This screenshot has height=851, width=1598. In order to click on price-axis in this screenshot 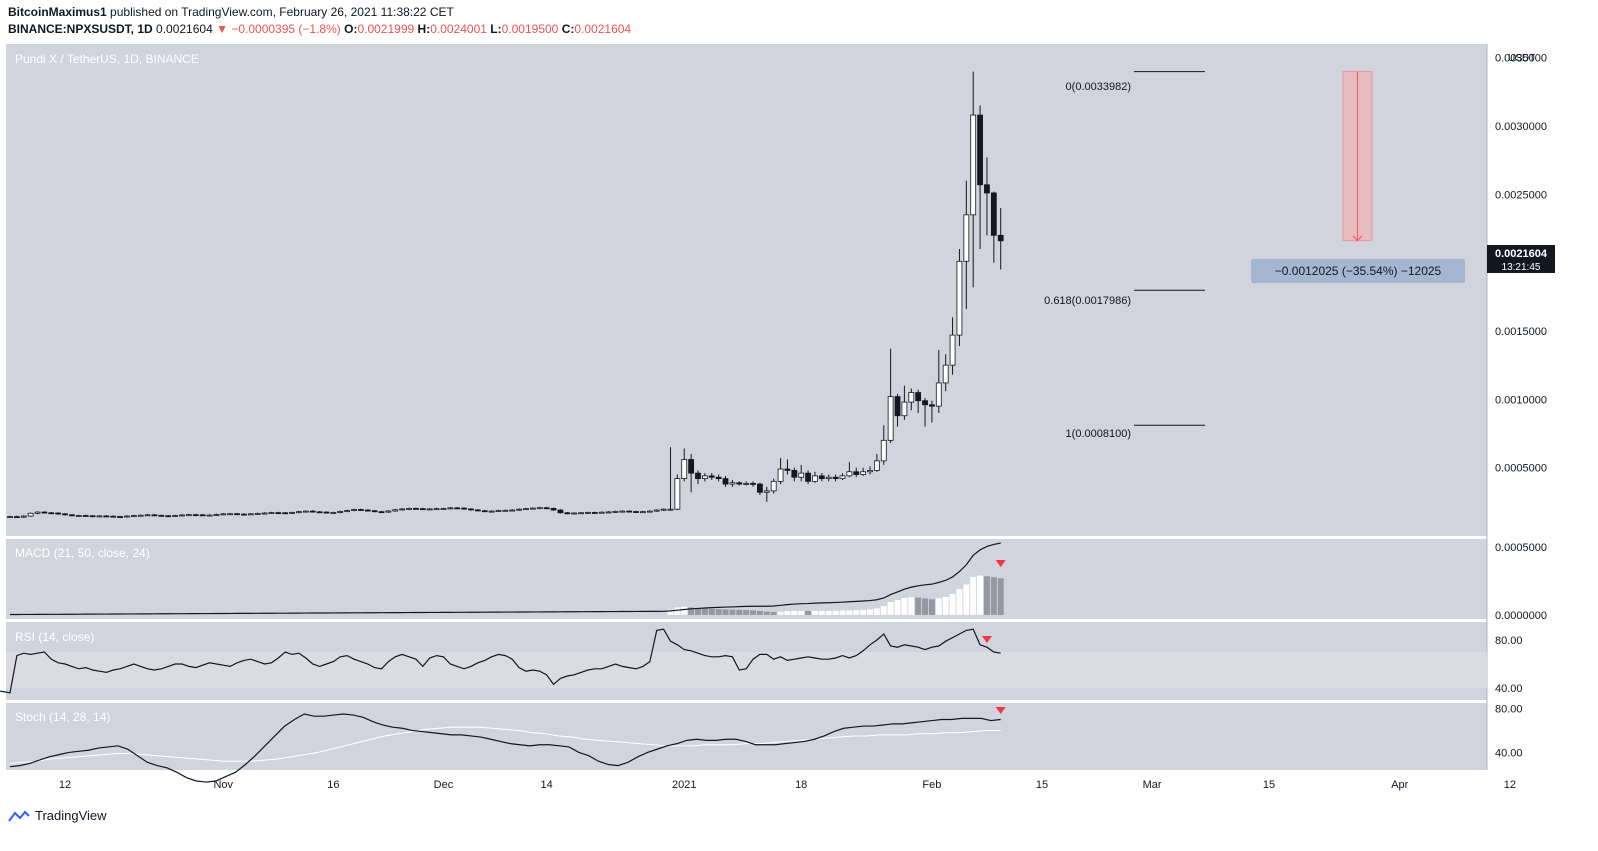, I will do `click(1524, 407)`.